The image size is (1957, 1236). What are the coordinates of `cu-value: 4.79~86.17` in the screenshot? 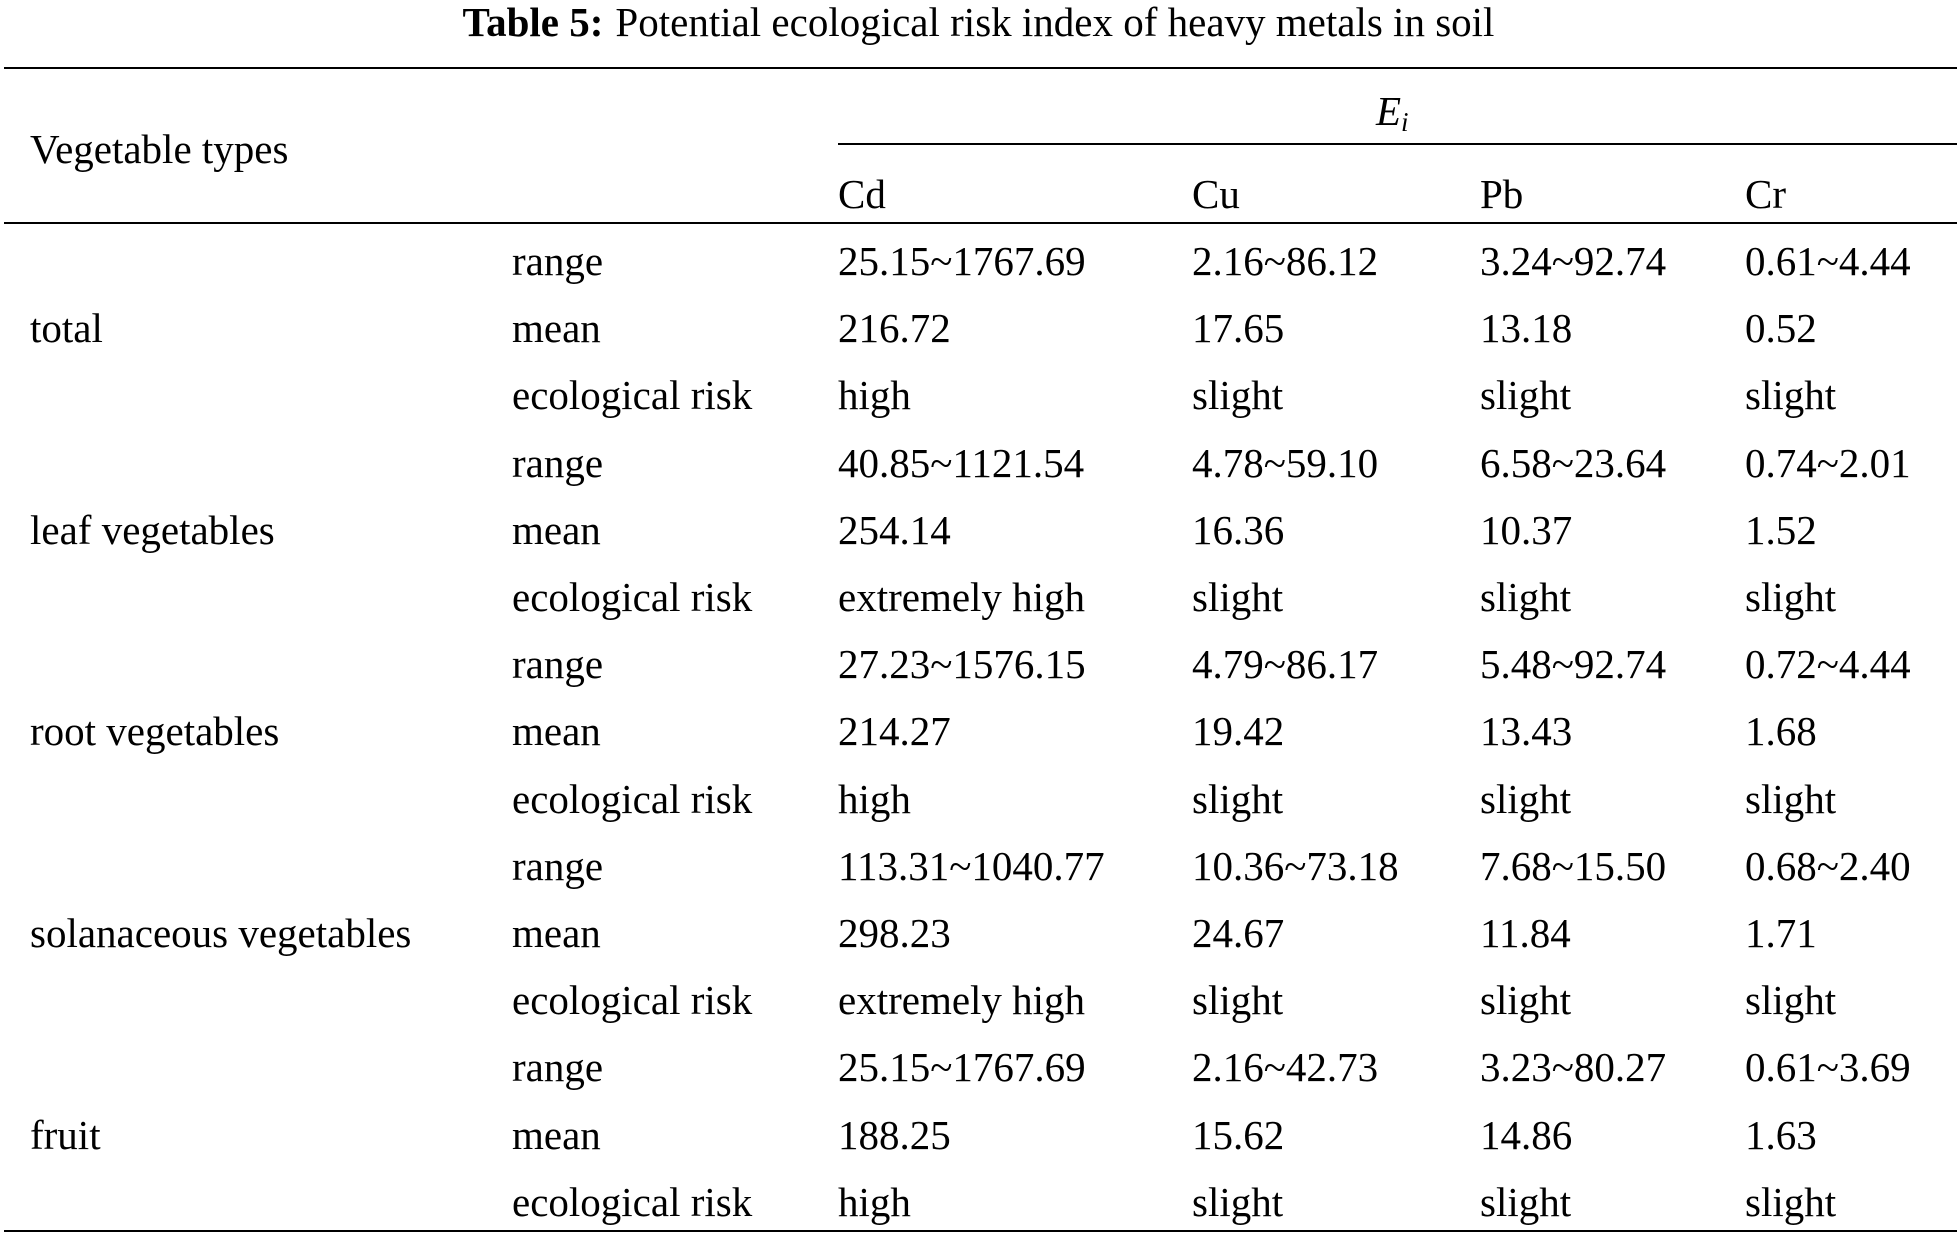 It's located at (1285, 664).